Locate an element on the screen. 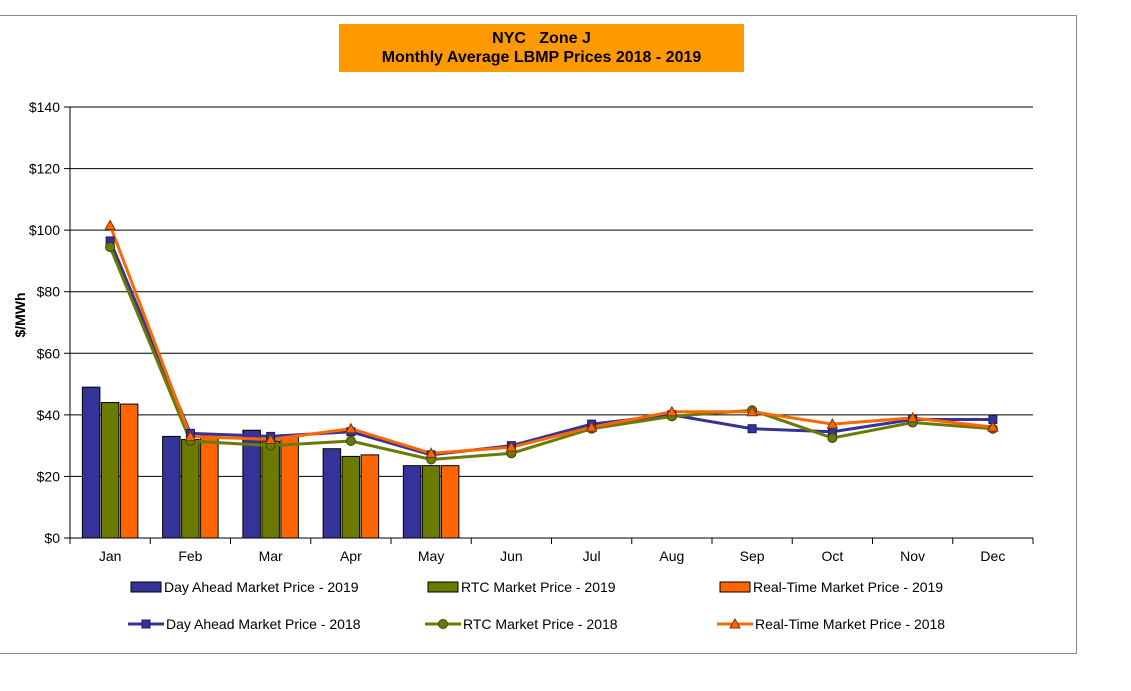 Image resolution: width=1131 pixels, height=691 pixels. chart-title-line1: NYC Zone J is located at coordinates (541, 38).